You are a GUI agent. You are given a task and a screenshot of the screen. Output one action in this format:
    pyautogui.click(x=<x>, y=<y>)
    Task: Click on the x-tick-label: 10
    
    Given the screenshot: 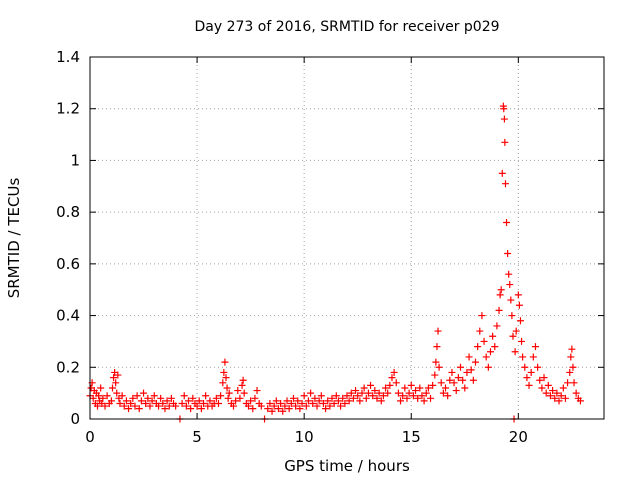 What is the action you would take?
    pyautogui.click(x=304, y=437)
    